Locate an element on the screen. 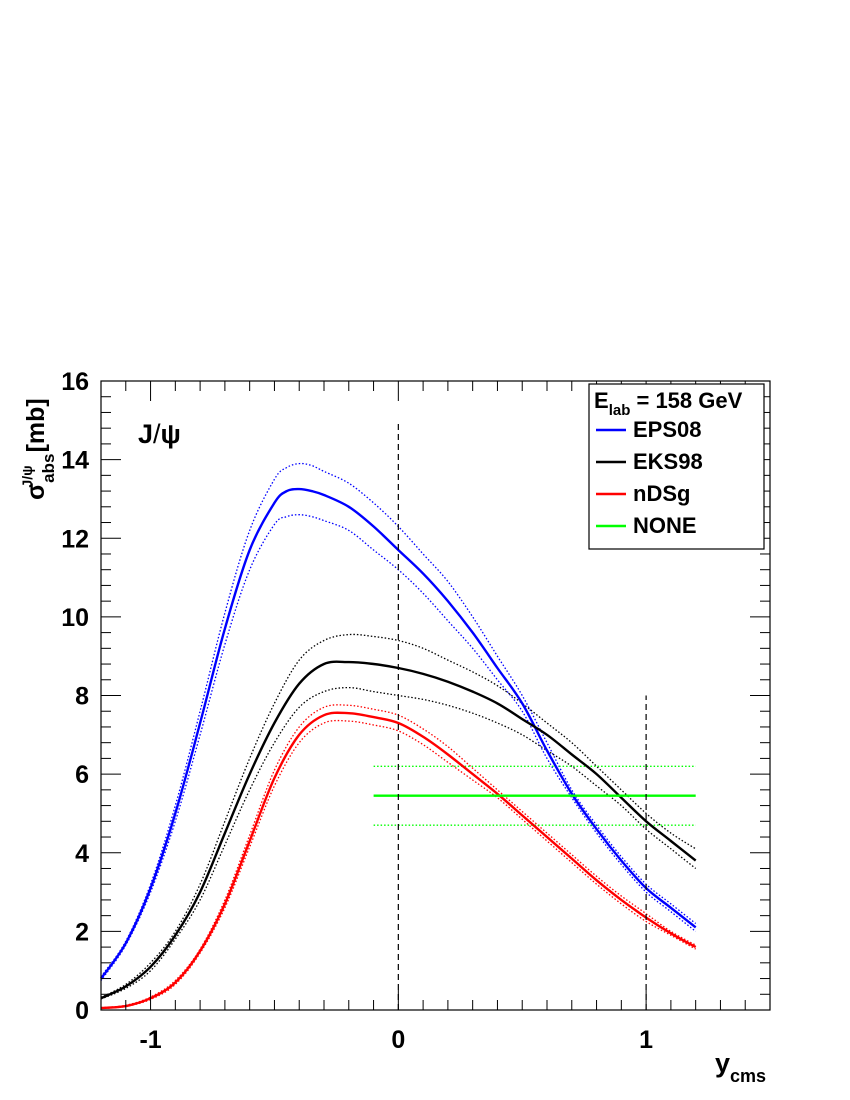 This screenshot has width=850, height=1100. x-axis-title: ycms is located at coordinates (740, 1067).